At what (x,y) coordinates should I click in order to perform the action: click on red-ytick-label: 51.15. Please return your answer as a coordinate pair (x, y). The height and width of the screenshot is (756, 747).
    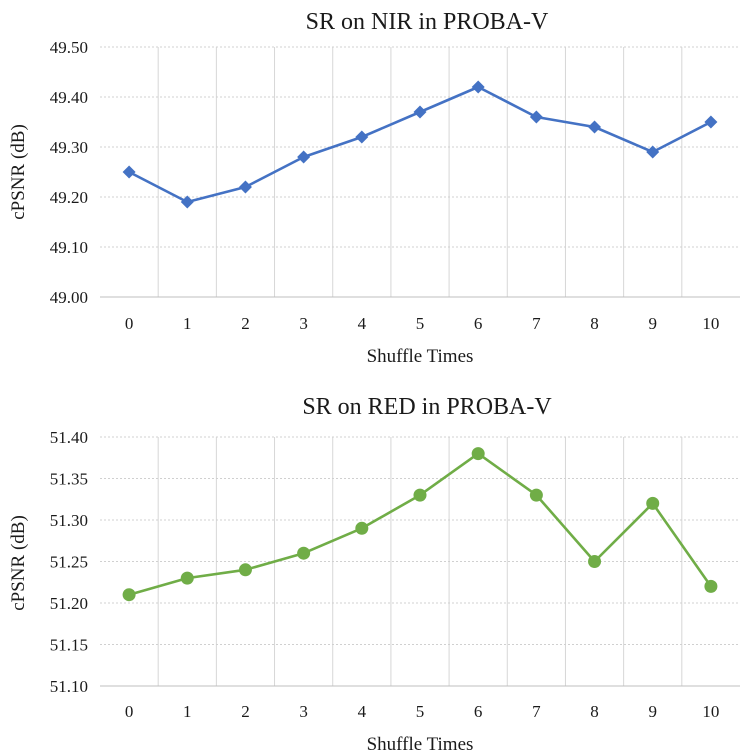
    Looking at the image, I should click on (69, 645).